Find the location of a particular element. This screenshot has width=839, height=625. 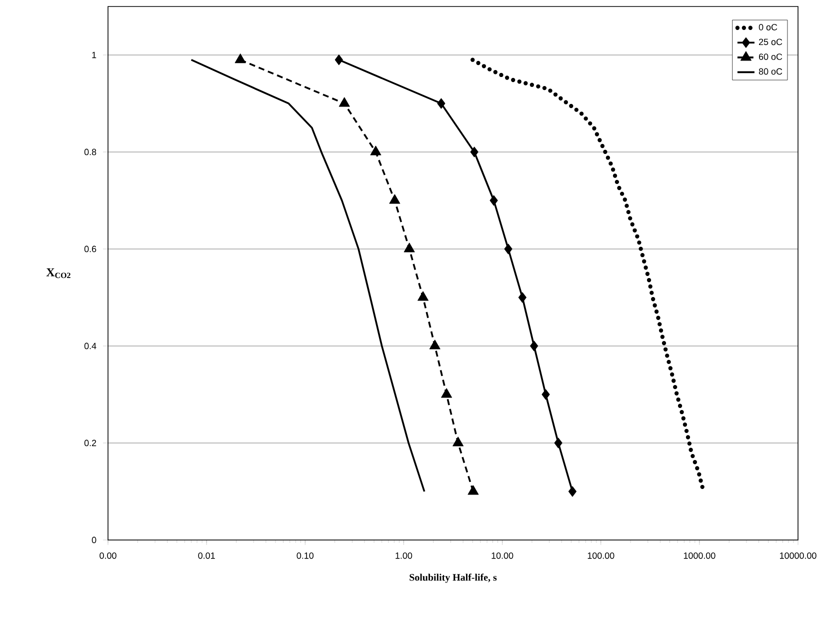

legend-label: 60 oC is located at coordinates (770, 57).